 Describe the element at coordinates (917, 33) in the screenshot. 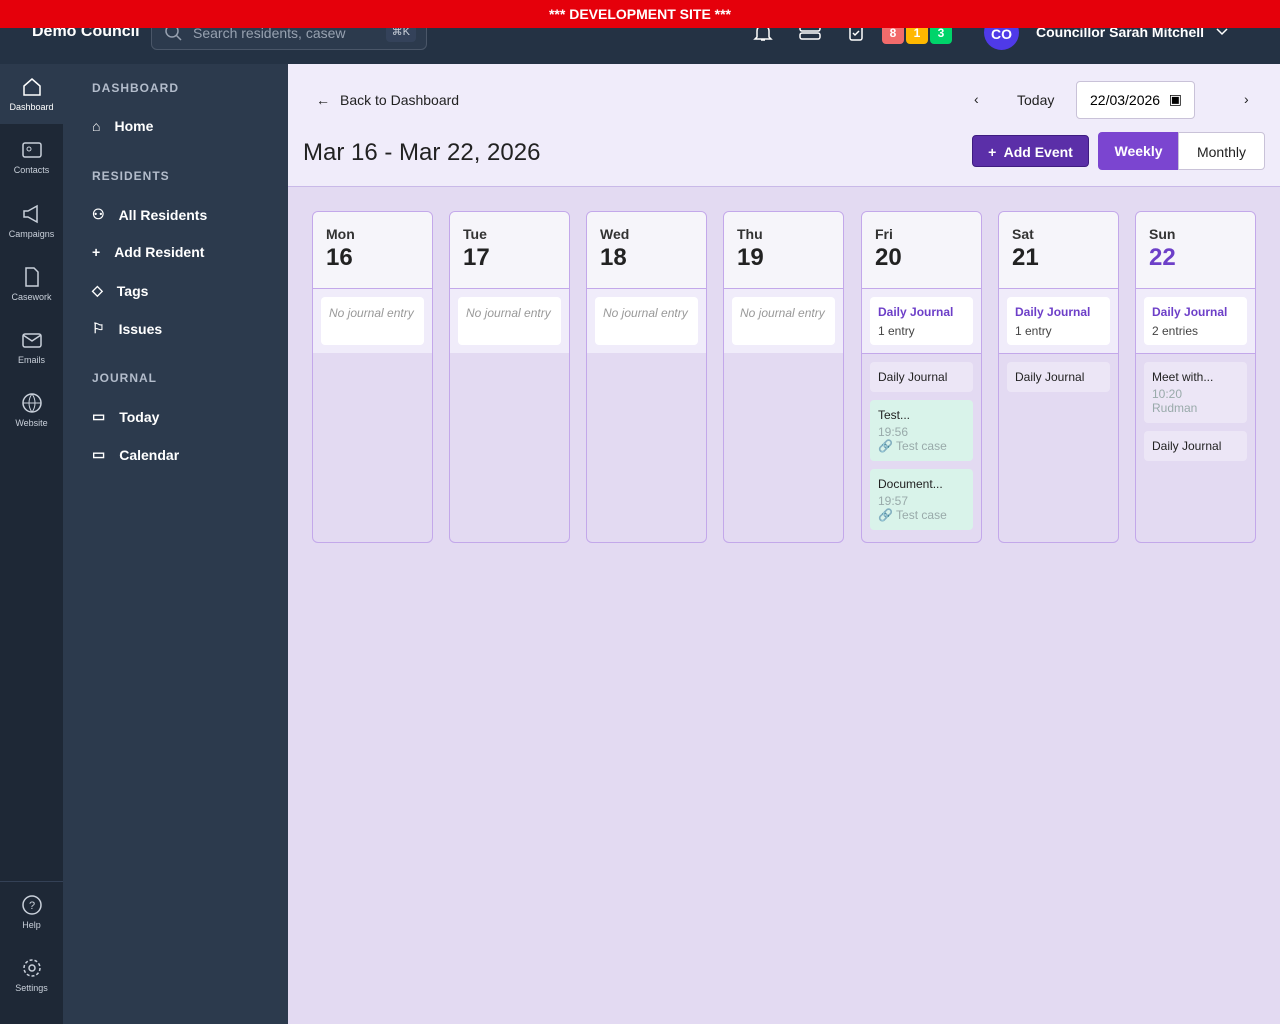

I see `badge-count: 1` at that location.